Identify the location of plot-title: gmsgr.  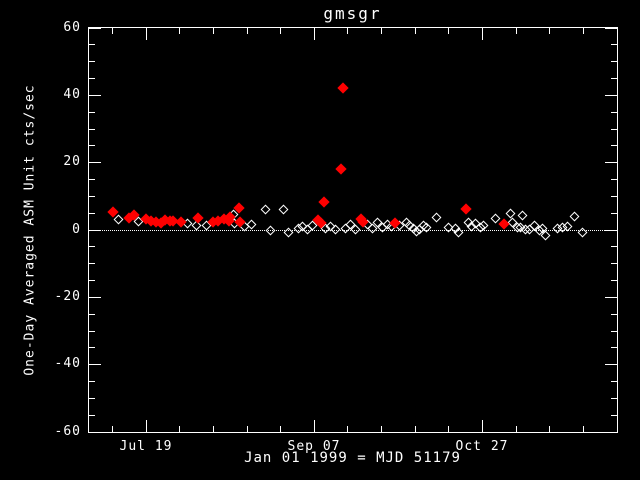
(352, 13).